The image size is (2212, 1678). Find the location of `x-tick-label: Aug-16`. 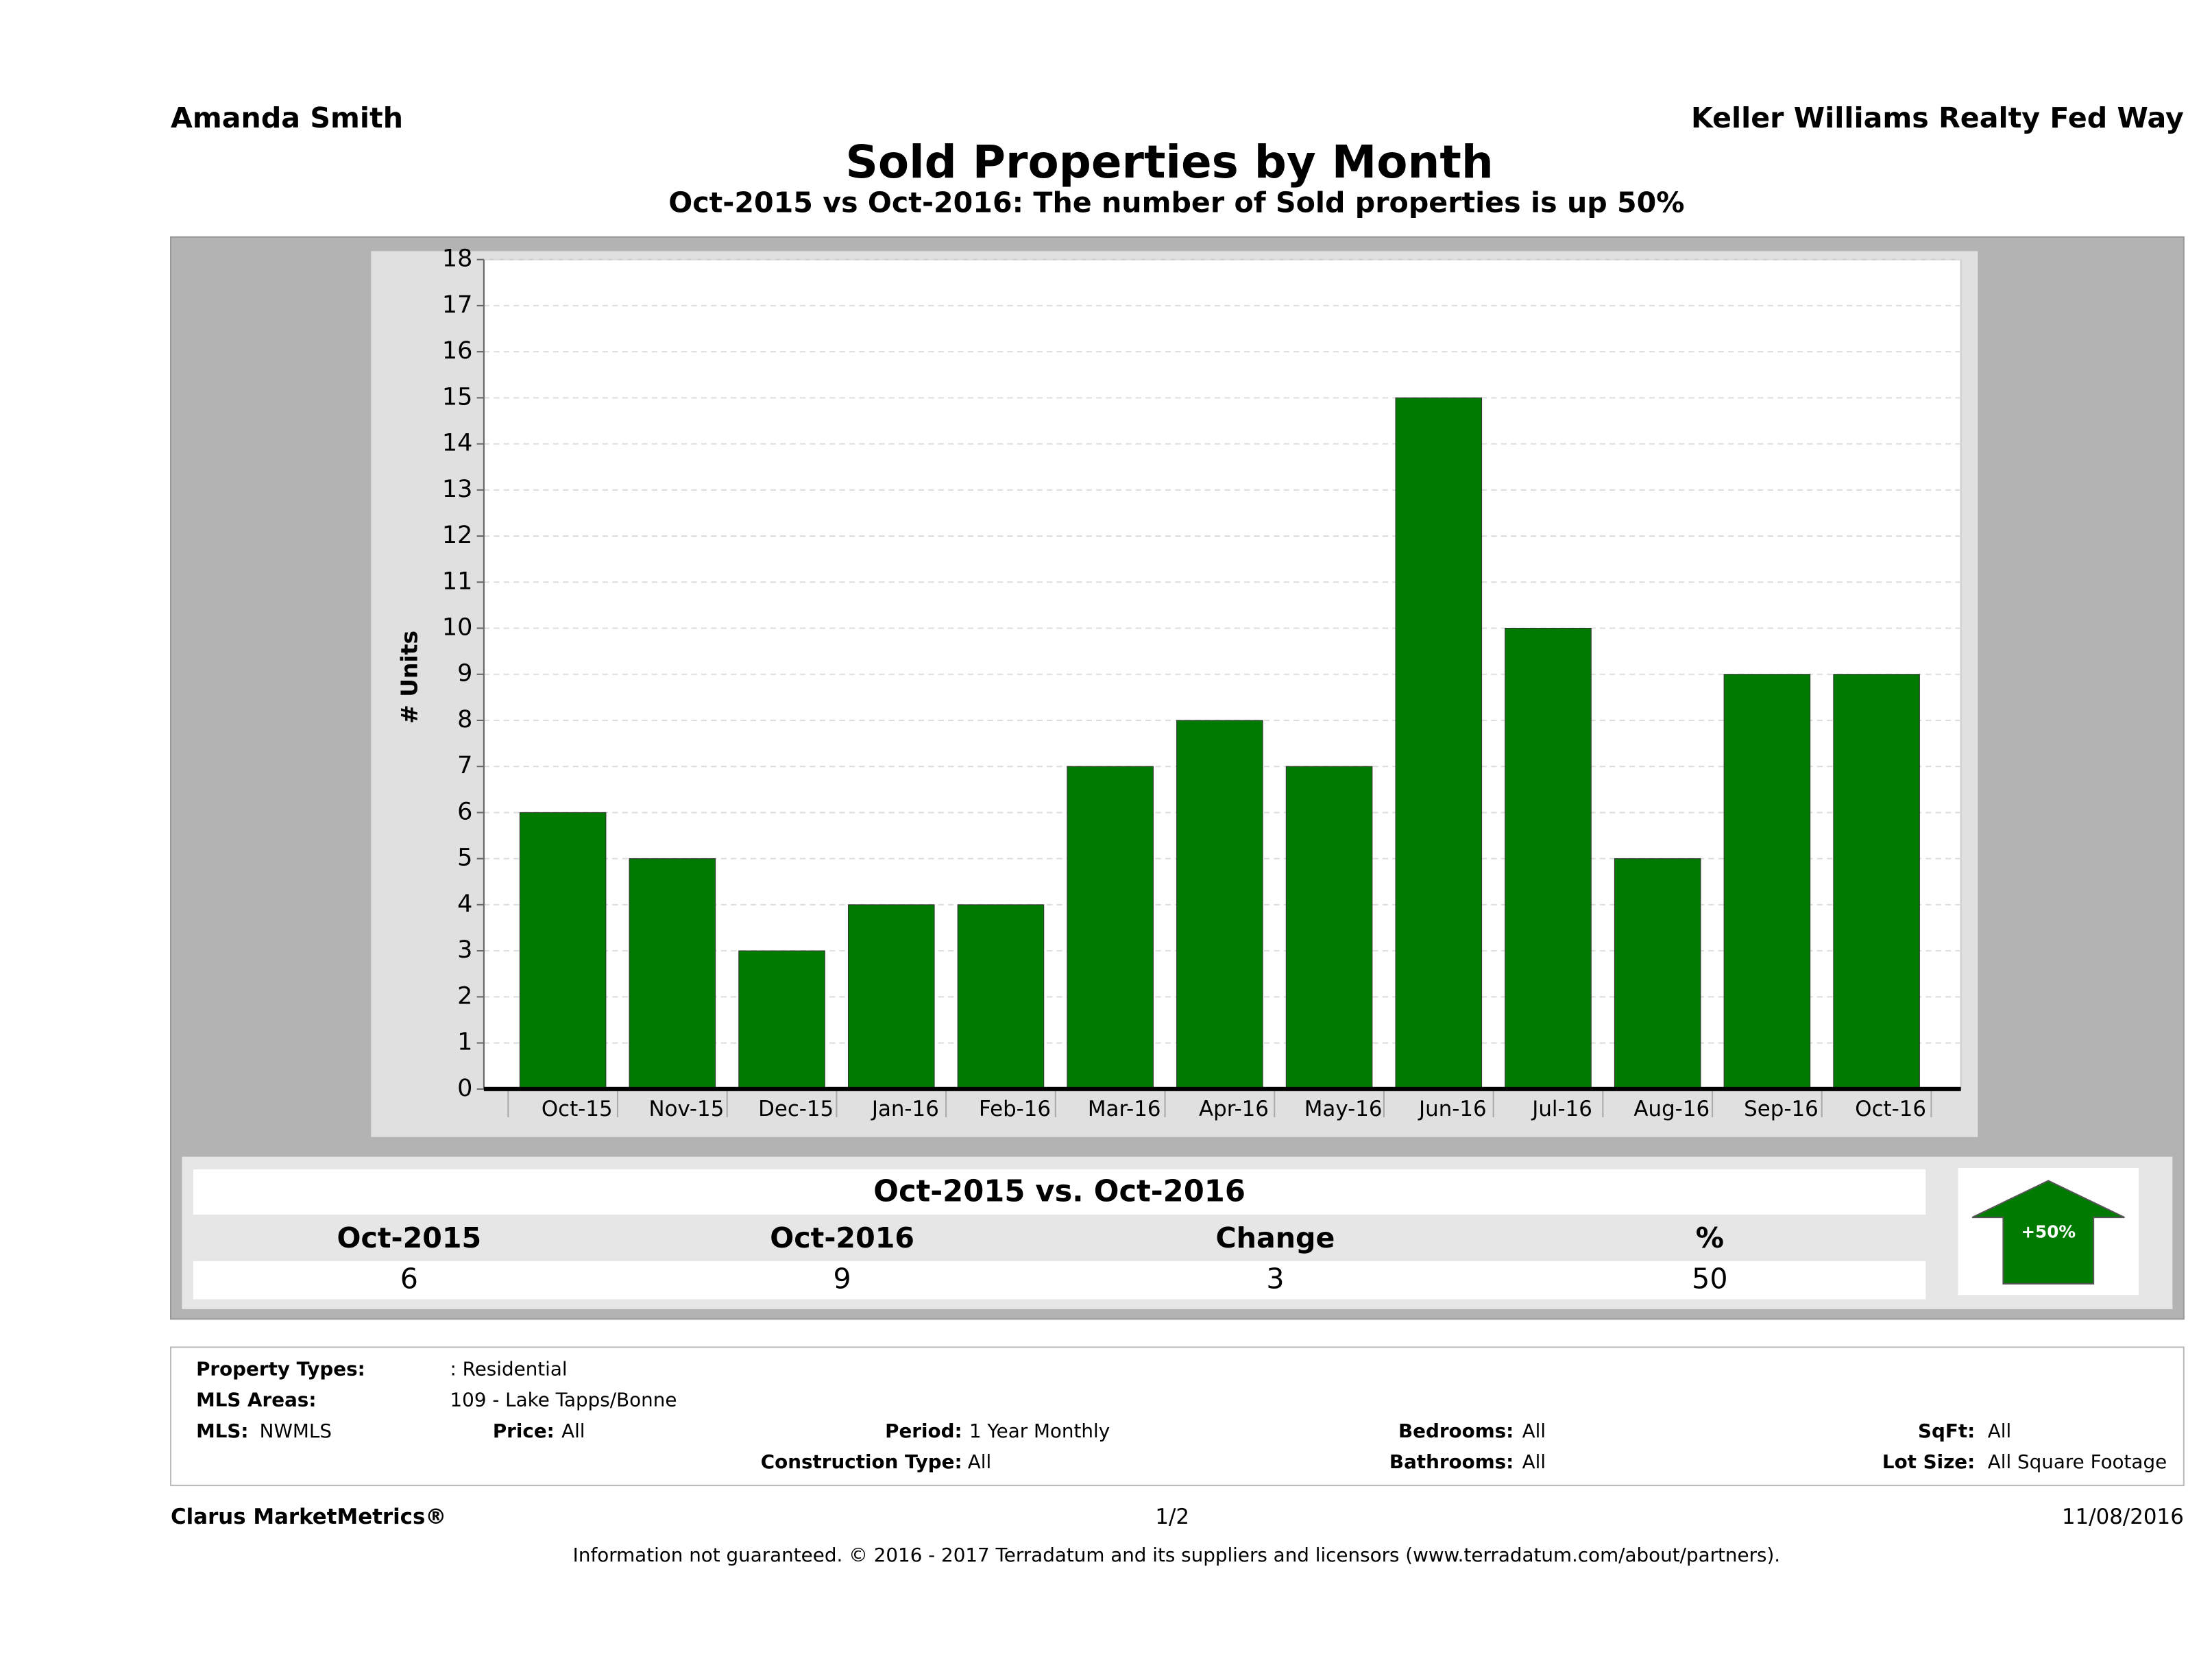

x-tick-label: Aug-16 is located at coordinates (1671, 1109).